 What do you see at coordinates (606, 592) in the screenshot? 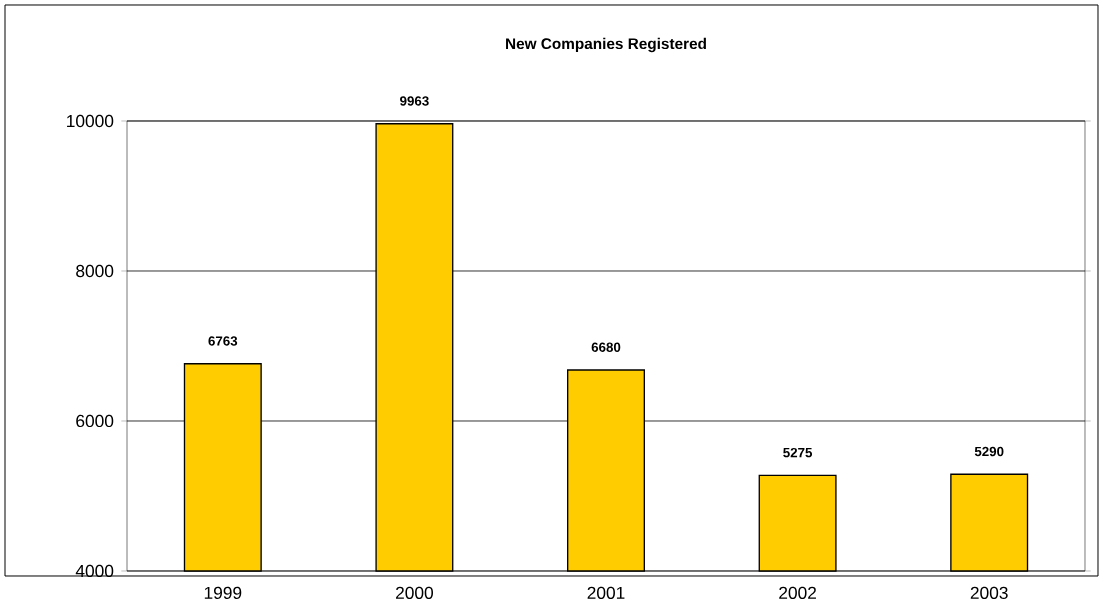
I see `x-tick-label: 2001` at bounding box center [606, 592].